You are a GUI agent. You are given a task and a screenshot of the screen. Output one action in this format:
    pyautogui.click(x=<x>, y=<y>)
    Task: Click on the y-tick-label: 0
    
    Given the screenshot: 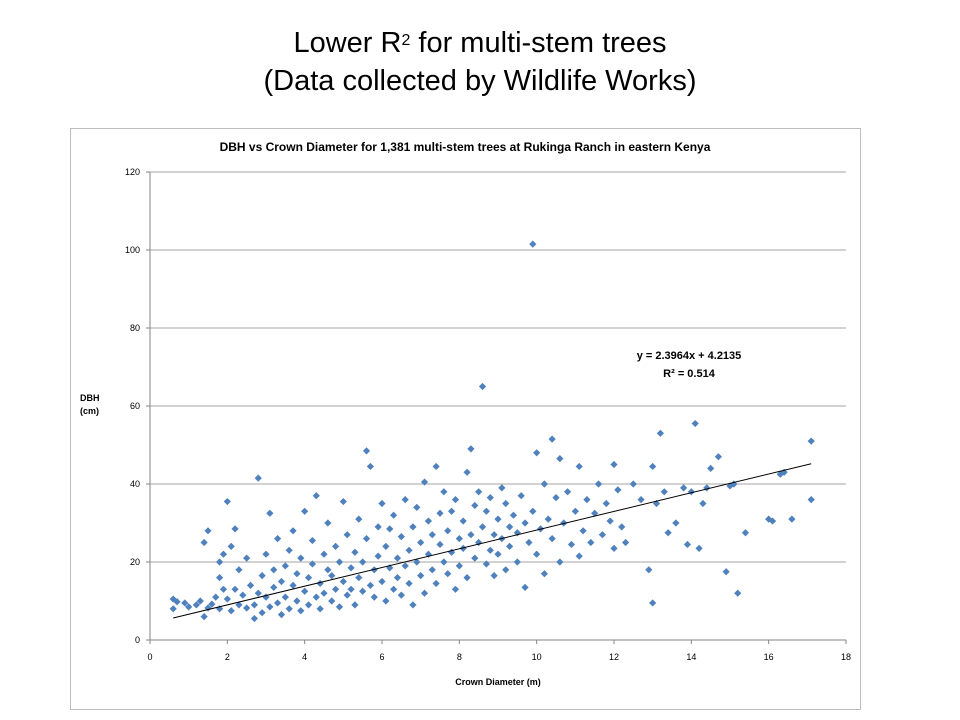 What is the action you would take?
    pyautogui.click(x=137, y=640)
    